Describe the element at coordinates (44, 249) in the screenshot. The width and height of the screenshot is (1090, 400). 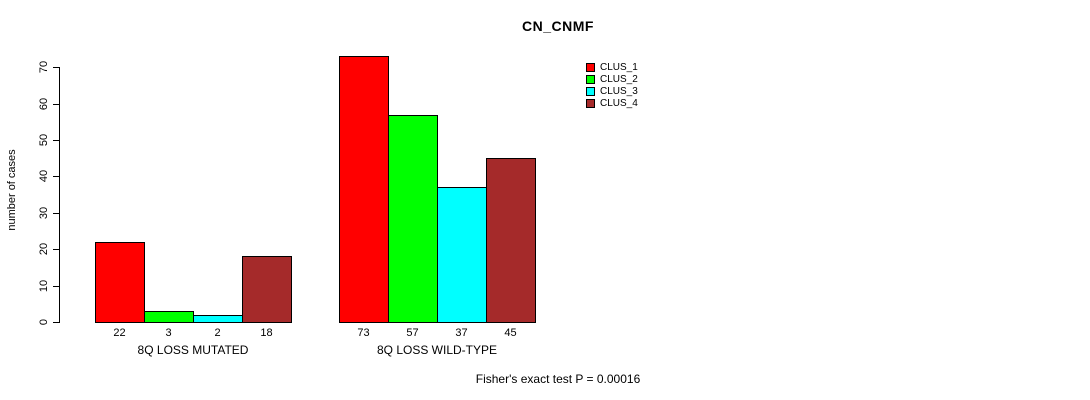
I see `y-axis-tick-label: 20` at that location.